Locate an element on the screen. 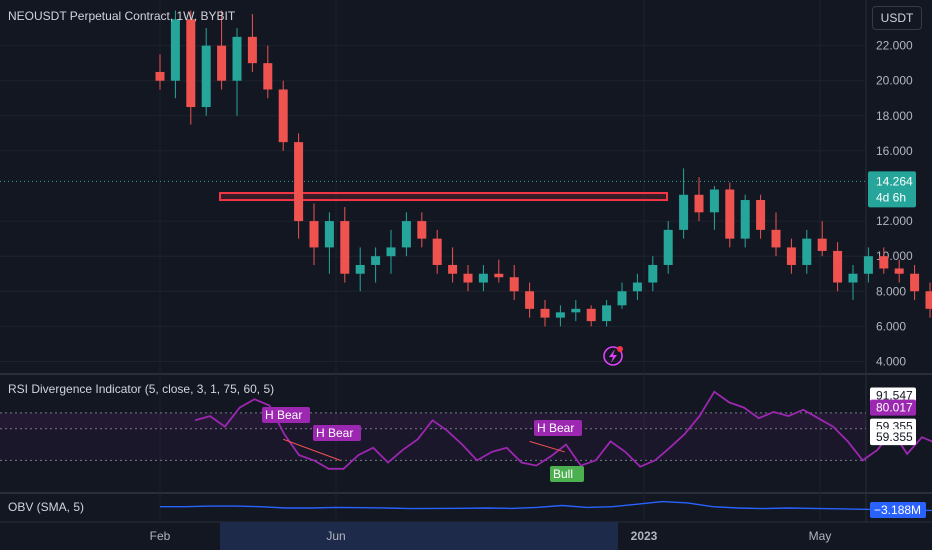 This screenshot has width=932, height=550. obv-value-label: −3.188M is located at coordinates (897, 510).